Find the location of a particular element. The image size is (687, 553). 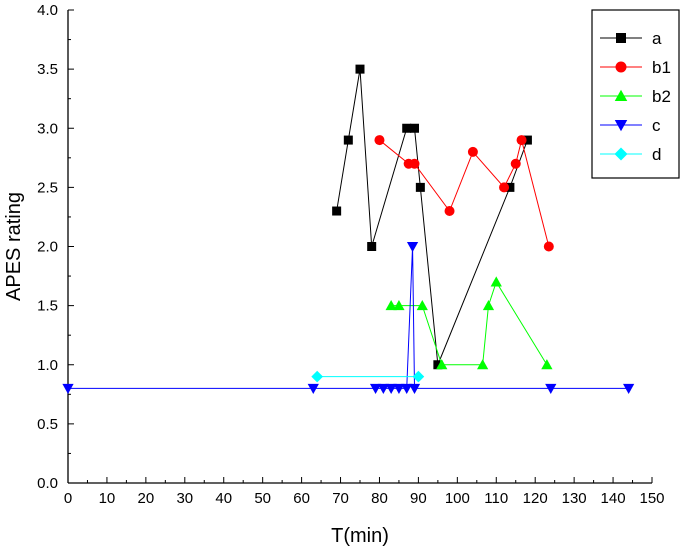

x-tick-label: 0 is located at coordinates (68, 498).